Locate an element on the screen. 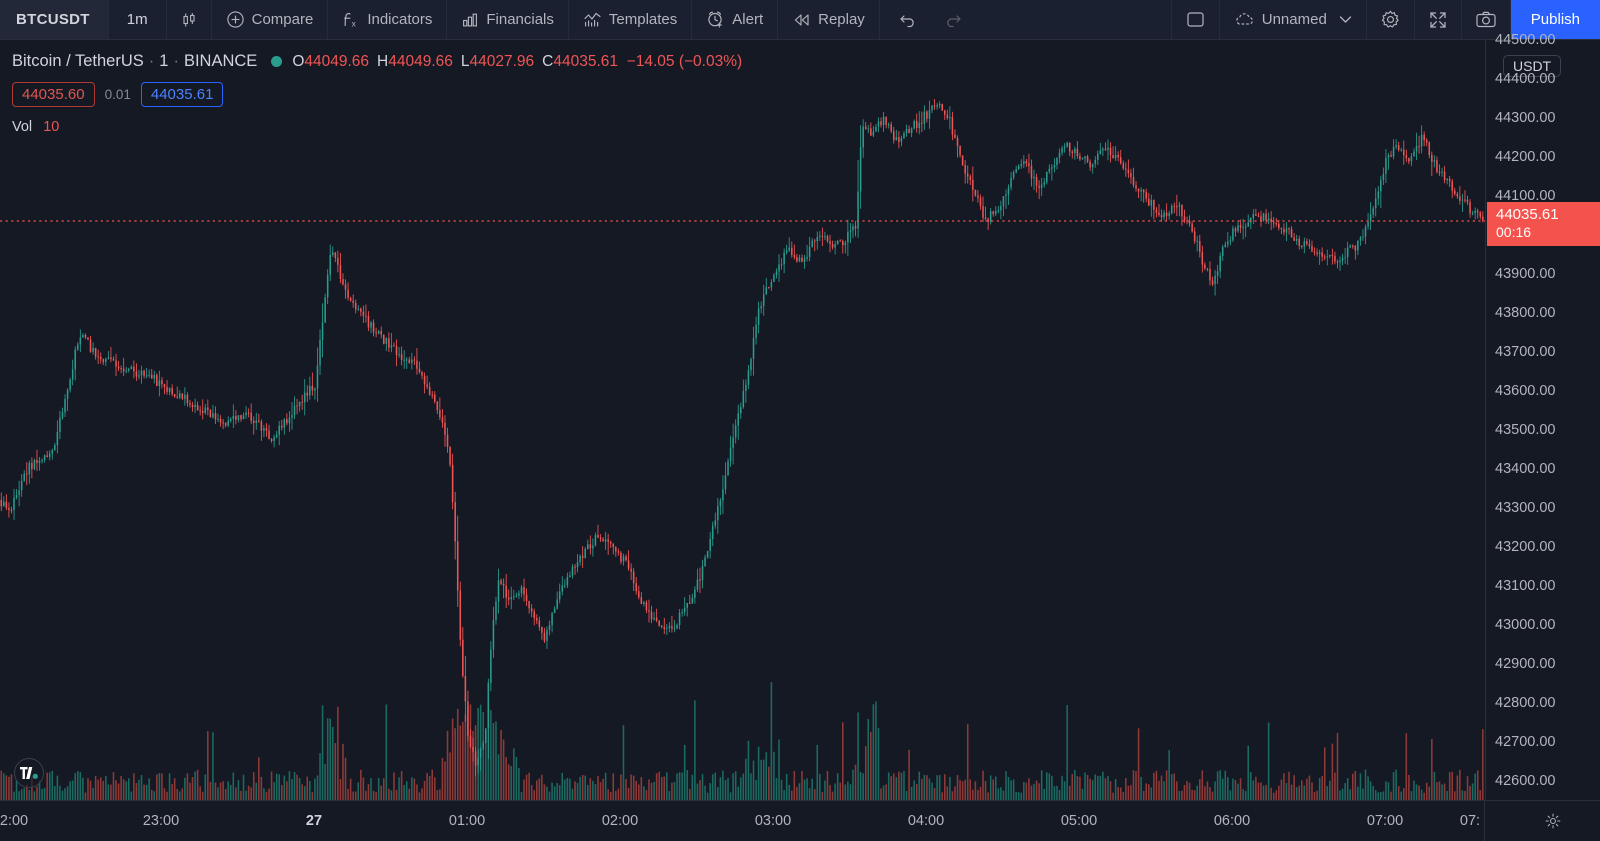  plus-circle-icon is located at coordinates (235, 19).